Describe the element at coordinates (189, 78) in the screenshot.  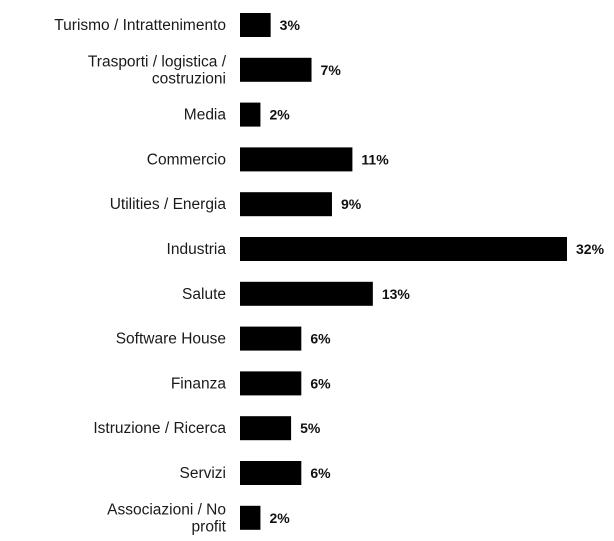
I see `category-label-1-line-1: costruzioni` at that location.